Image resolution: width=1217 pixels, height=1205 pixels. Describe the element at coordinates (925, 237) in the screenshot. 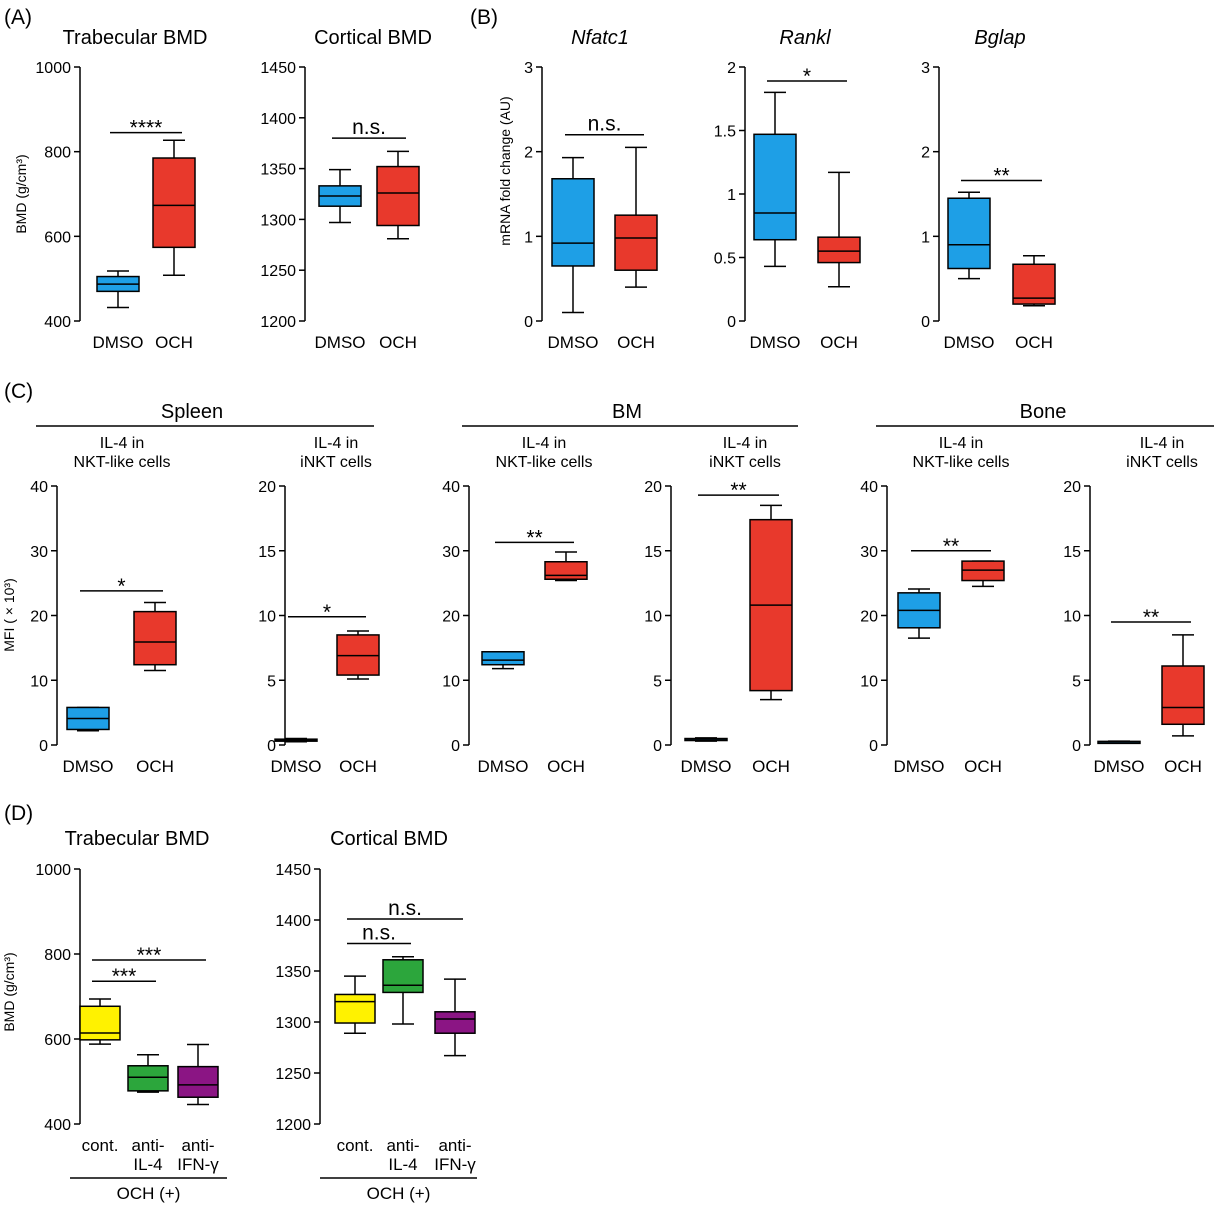

I see `y-tick-label: 1` at that location.